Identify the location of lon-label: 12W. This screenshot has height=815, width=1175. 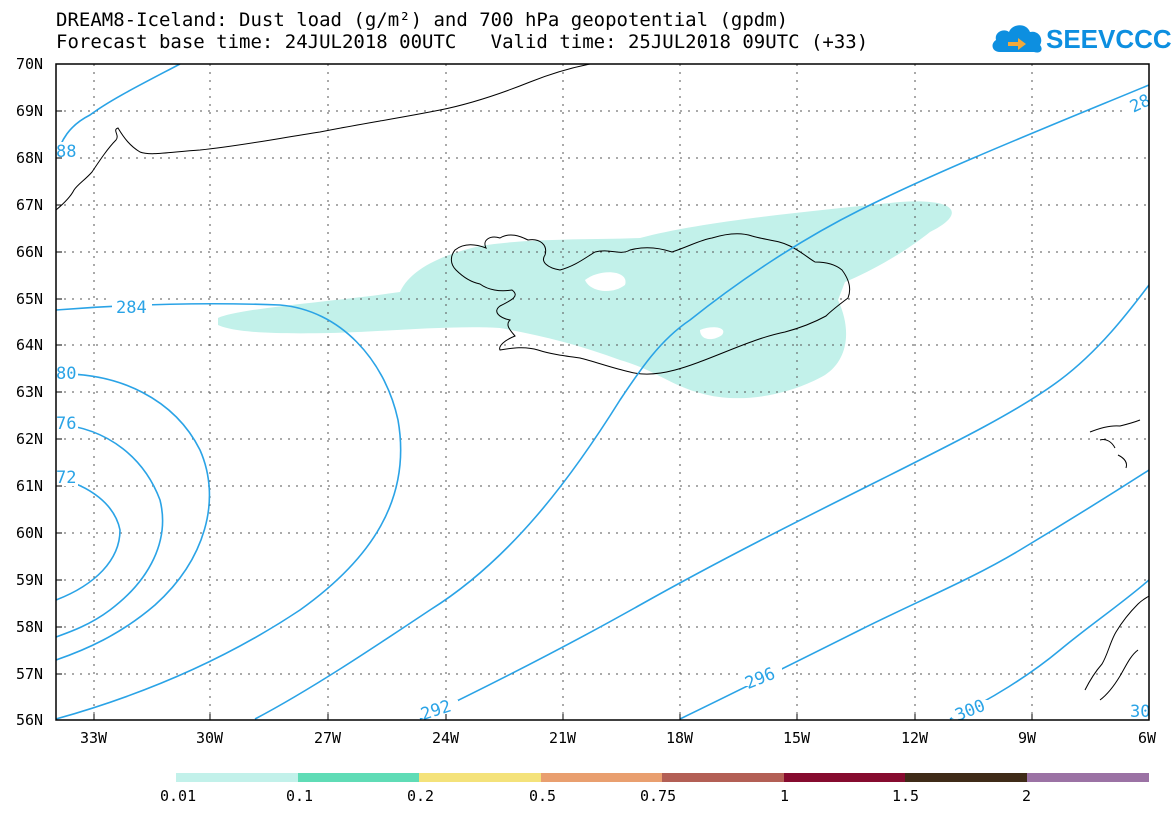
(915, 738).